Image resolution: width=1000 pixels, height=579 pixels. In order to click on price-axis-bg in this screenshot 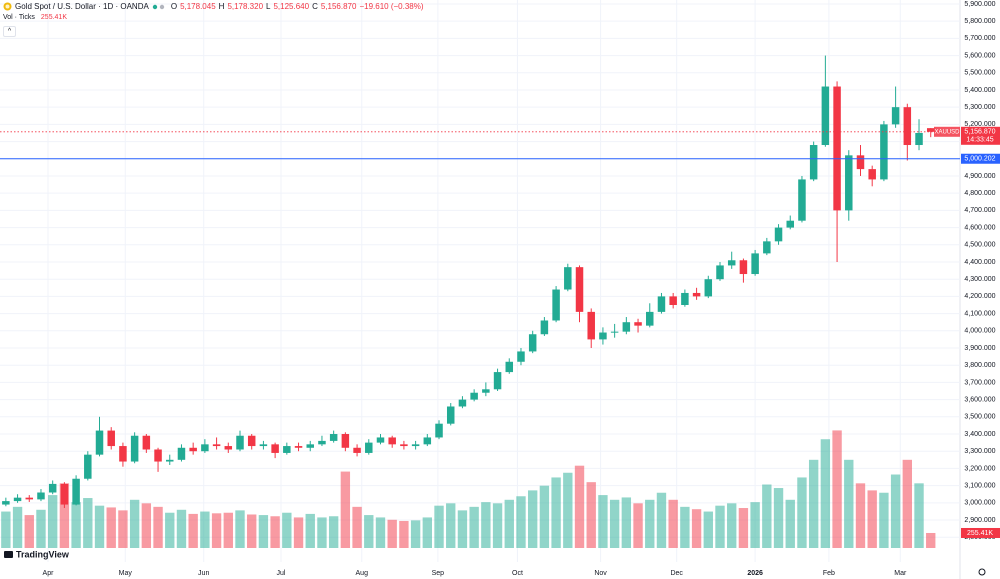, I will do `click(980, 289)`.